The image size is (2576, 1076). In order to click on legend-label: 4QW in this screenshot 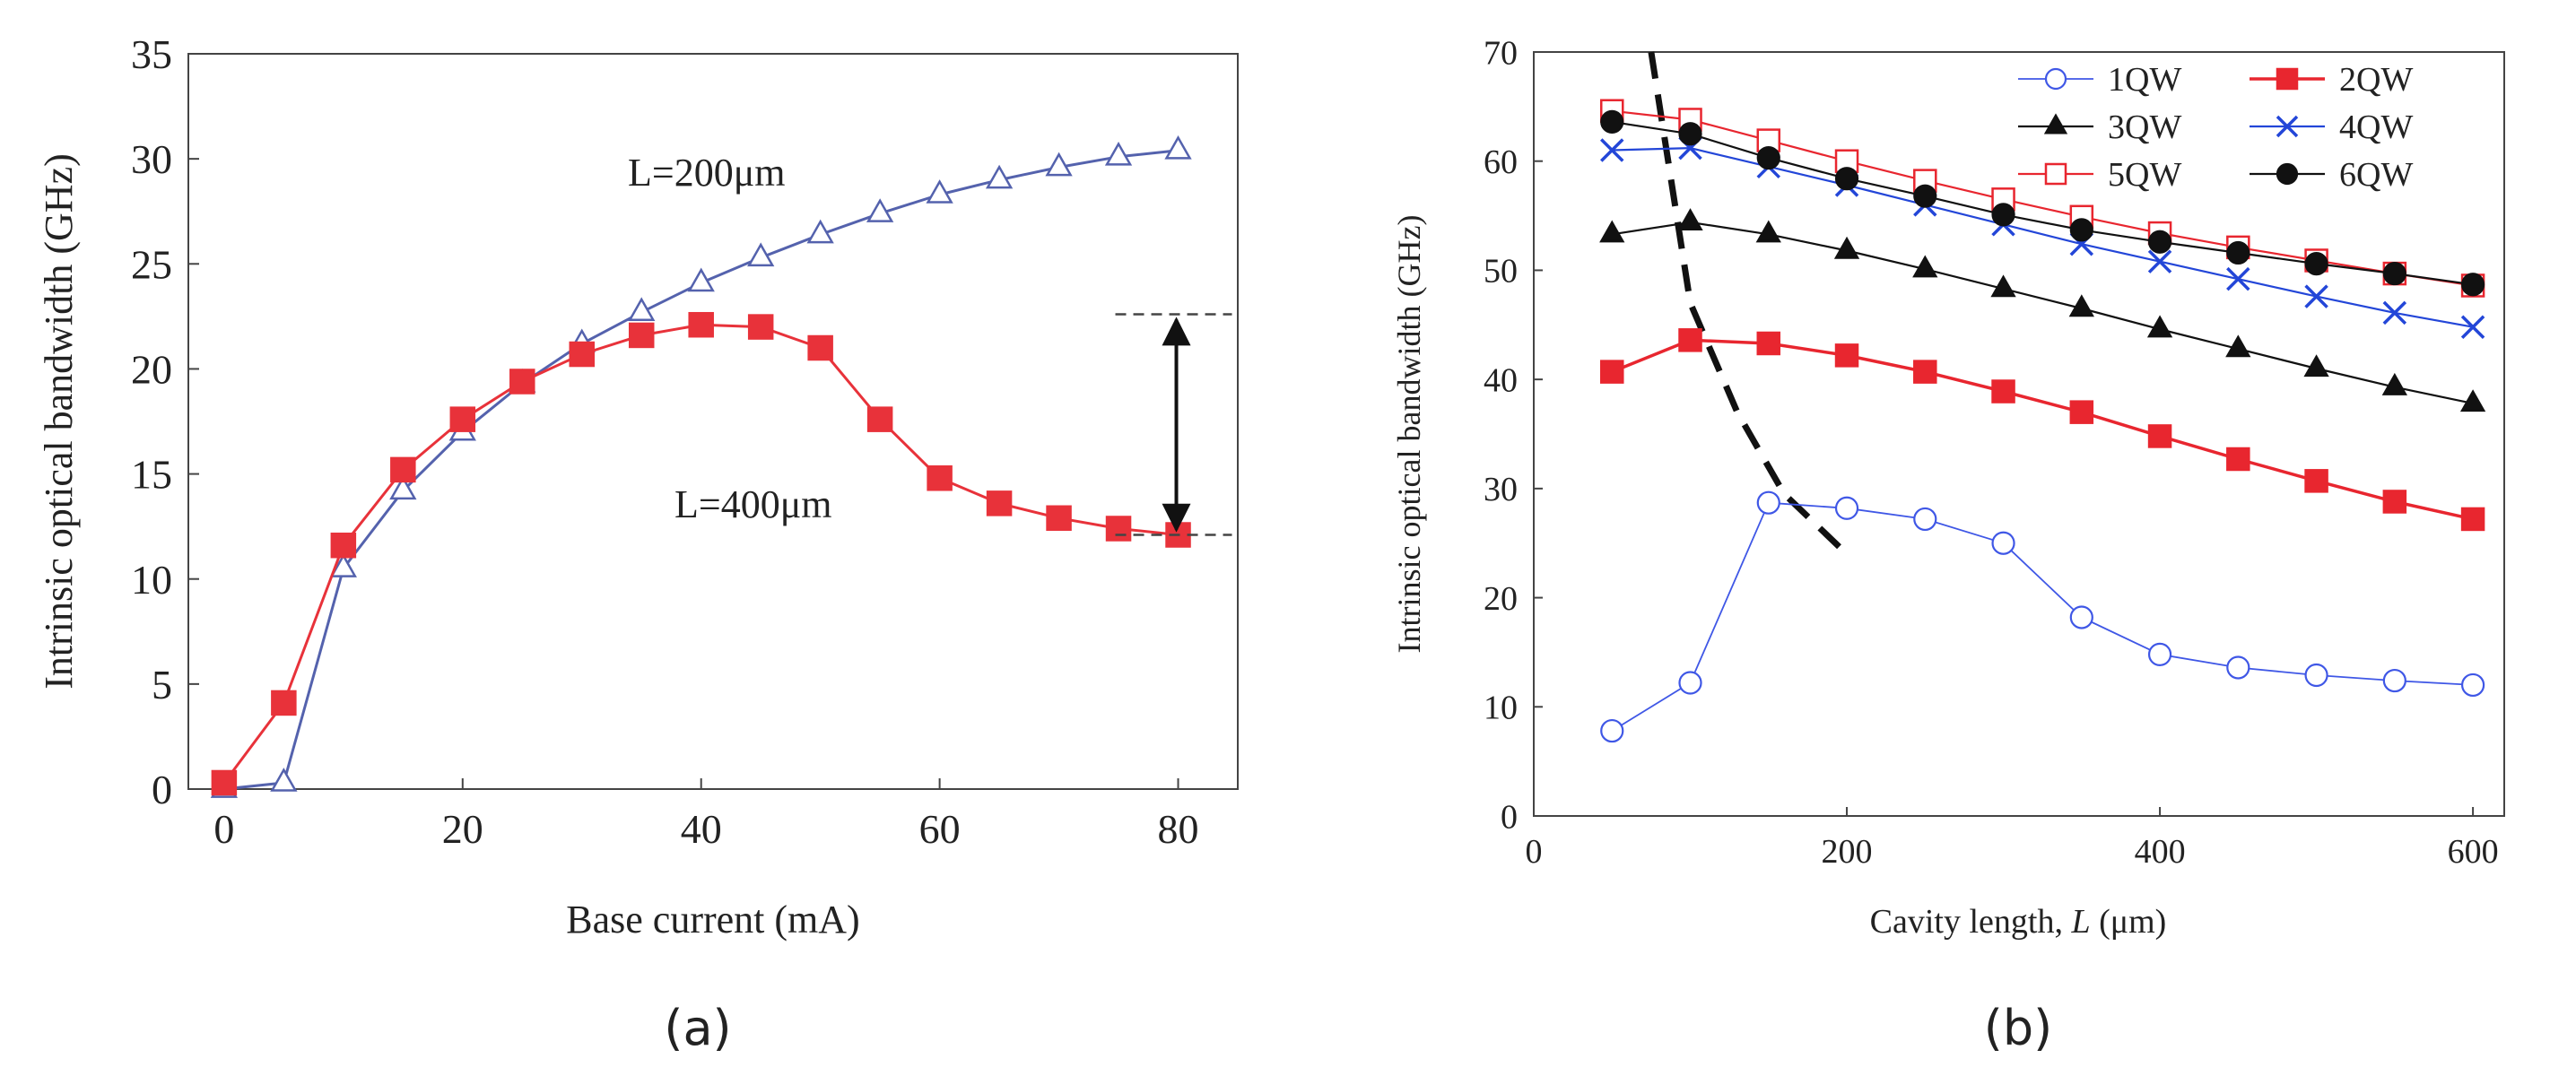, I will do `click(2376, 127)`.